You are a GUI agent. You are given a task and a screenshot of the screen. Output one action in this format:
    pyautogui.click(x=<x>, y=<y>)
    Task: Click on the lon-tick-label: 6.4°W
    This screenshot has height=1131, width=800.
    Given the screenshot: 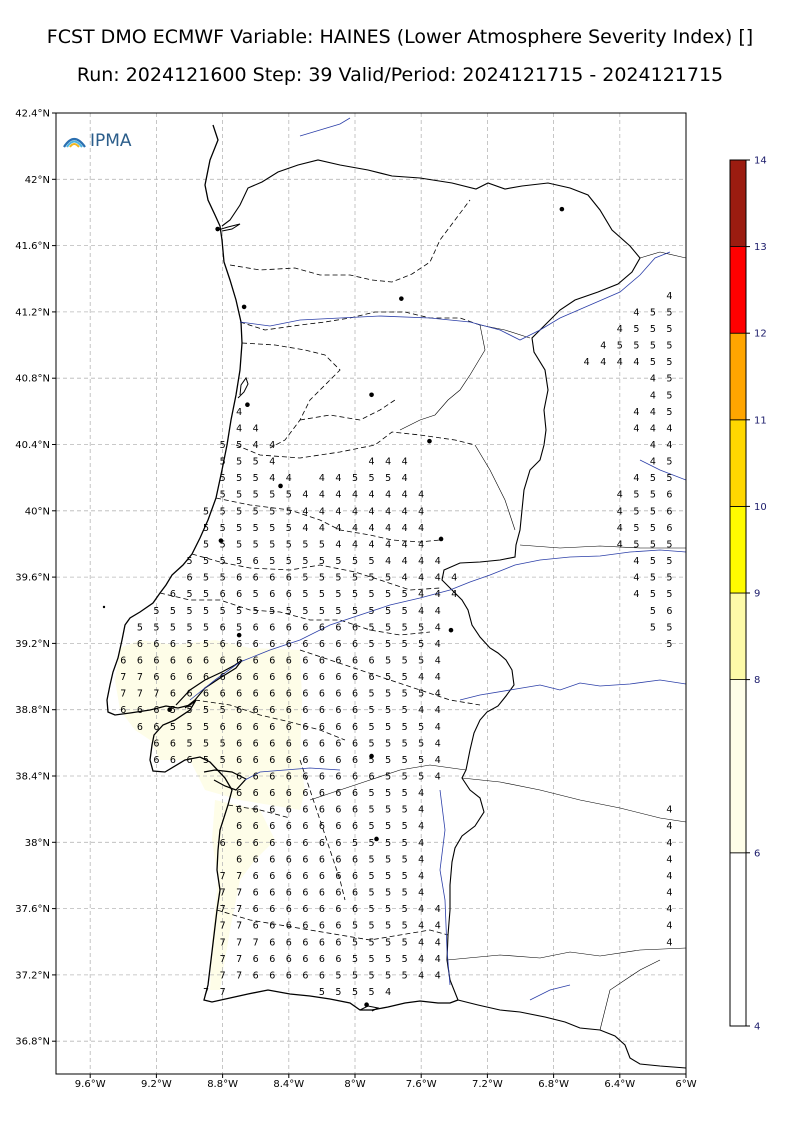 What is the action you would take?
    pyautogui.click(x=619, y=1084)
    